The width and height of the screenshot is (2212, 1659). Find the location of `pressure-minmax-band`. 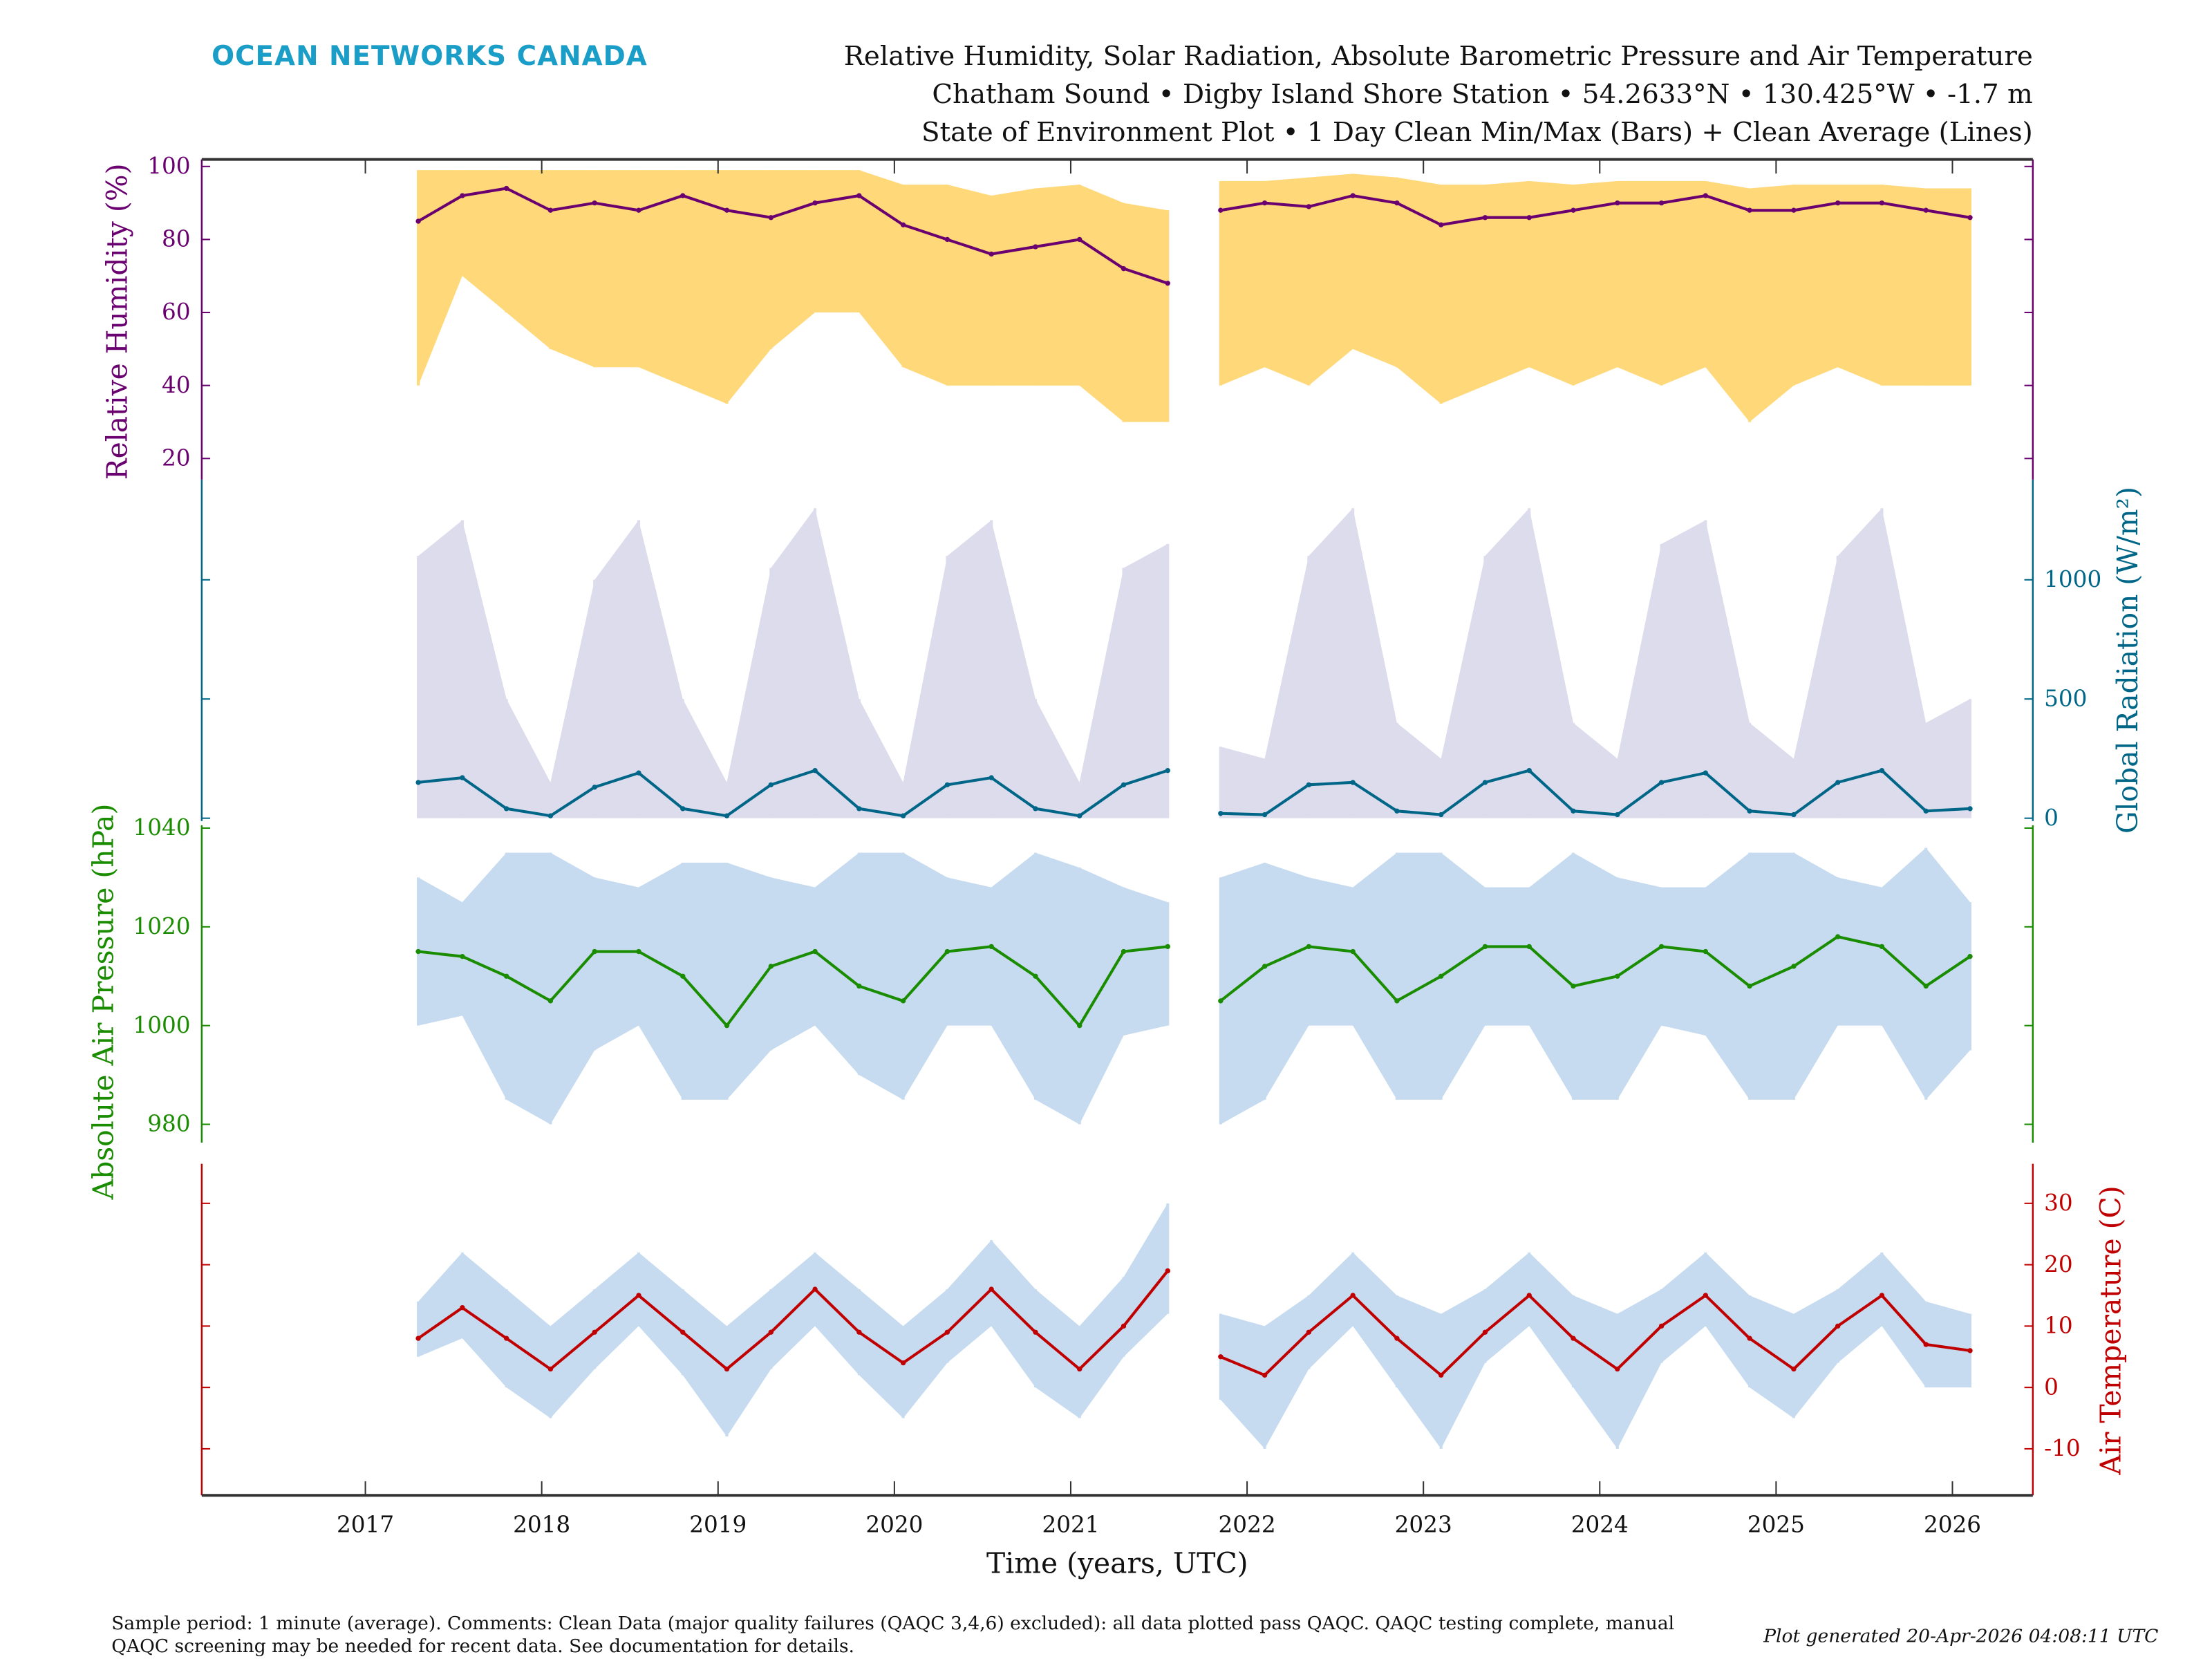

pressure-minmax-band is located at coordinates (793, 988).